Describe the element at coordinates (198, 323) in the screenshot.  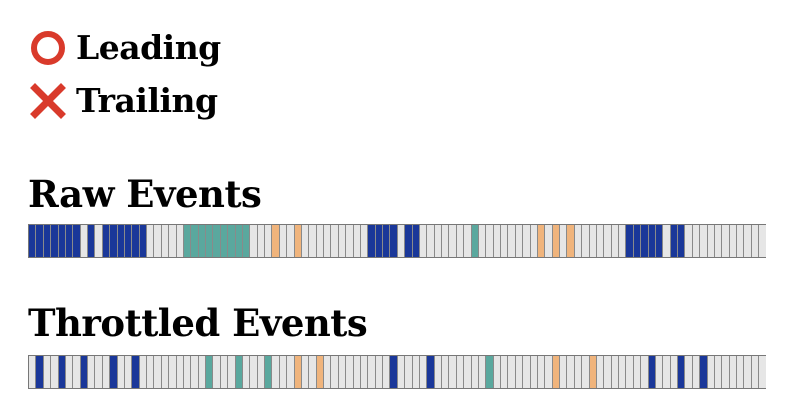
I see `throttled-events-heading: Throttled Events` at that location.